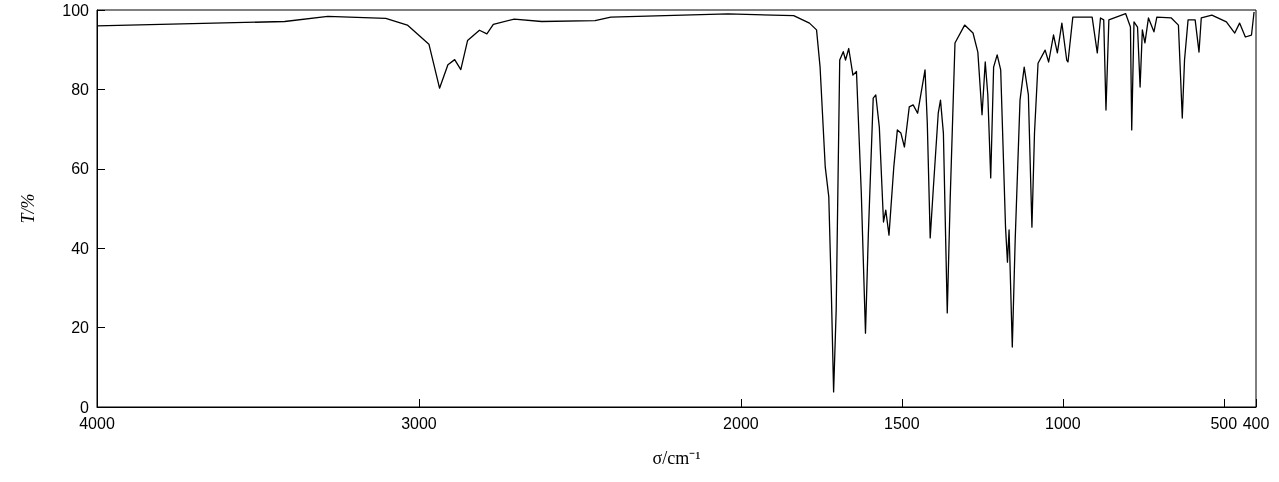  I want to click on x-tick-label: 1000, so click(1063, 423).